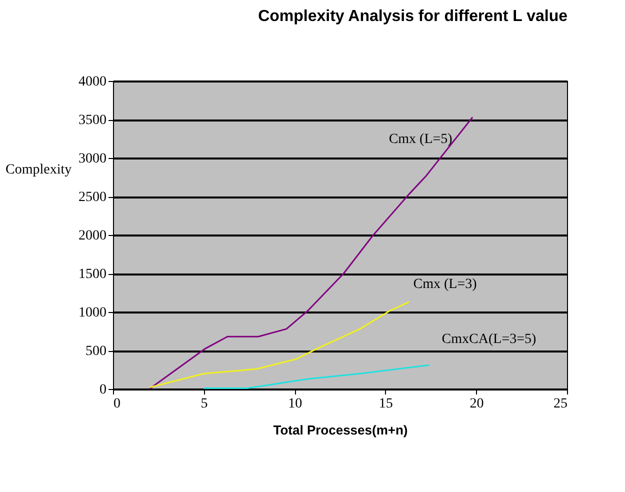  What do you see at coordinates (295, 404) in the screenshot?
I see `x-tick-label: 10` at bounding box center [295, 404].